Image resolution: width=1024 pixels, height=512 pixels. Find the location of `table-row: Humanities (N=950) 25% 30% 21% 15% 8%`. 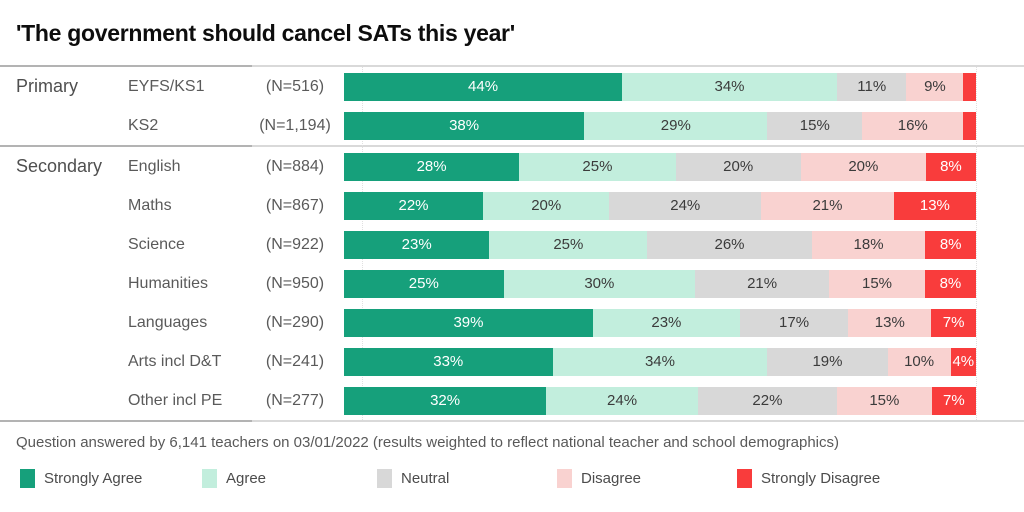

table-row: Humanities (N=950) 25% 30% 21% 15% 8% is located at coordinates (512, 283).